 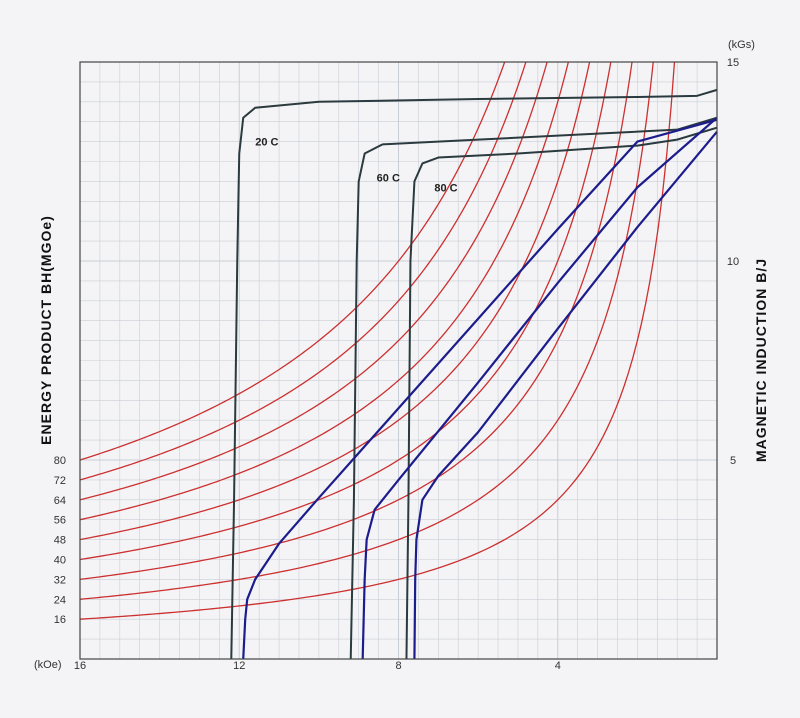 What do you see at coordinates (356, 166) in the screenshot?
I see `curve-annotations: 20 C 60 C 80 C` at bounding box center [356, 166].